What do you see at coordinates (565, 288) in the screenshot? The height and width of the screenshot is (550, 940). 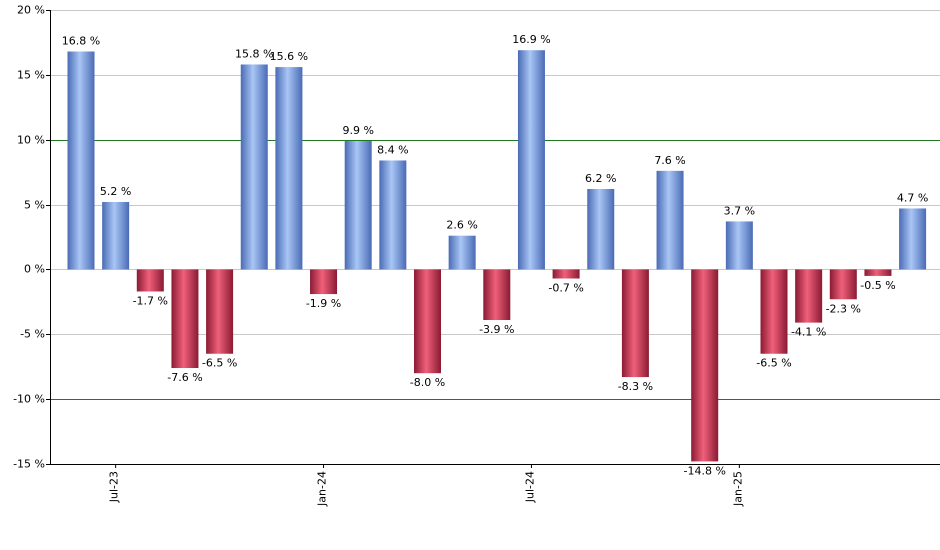 I see `bar-data-label: -0.7 %` at bounding box center [565, 288].